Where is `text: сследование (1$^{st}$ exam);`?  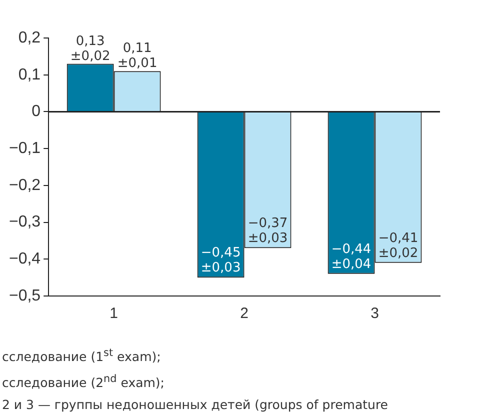 text: сследование (1$^{st}$ exam); is located at coordinates (82, 356).